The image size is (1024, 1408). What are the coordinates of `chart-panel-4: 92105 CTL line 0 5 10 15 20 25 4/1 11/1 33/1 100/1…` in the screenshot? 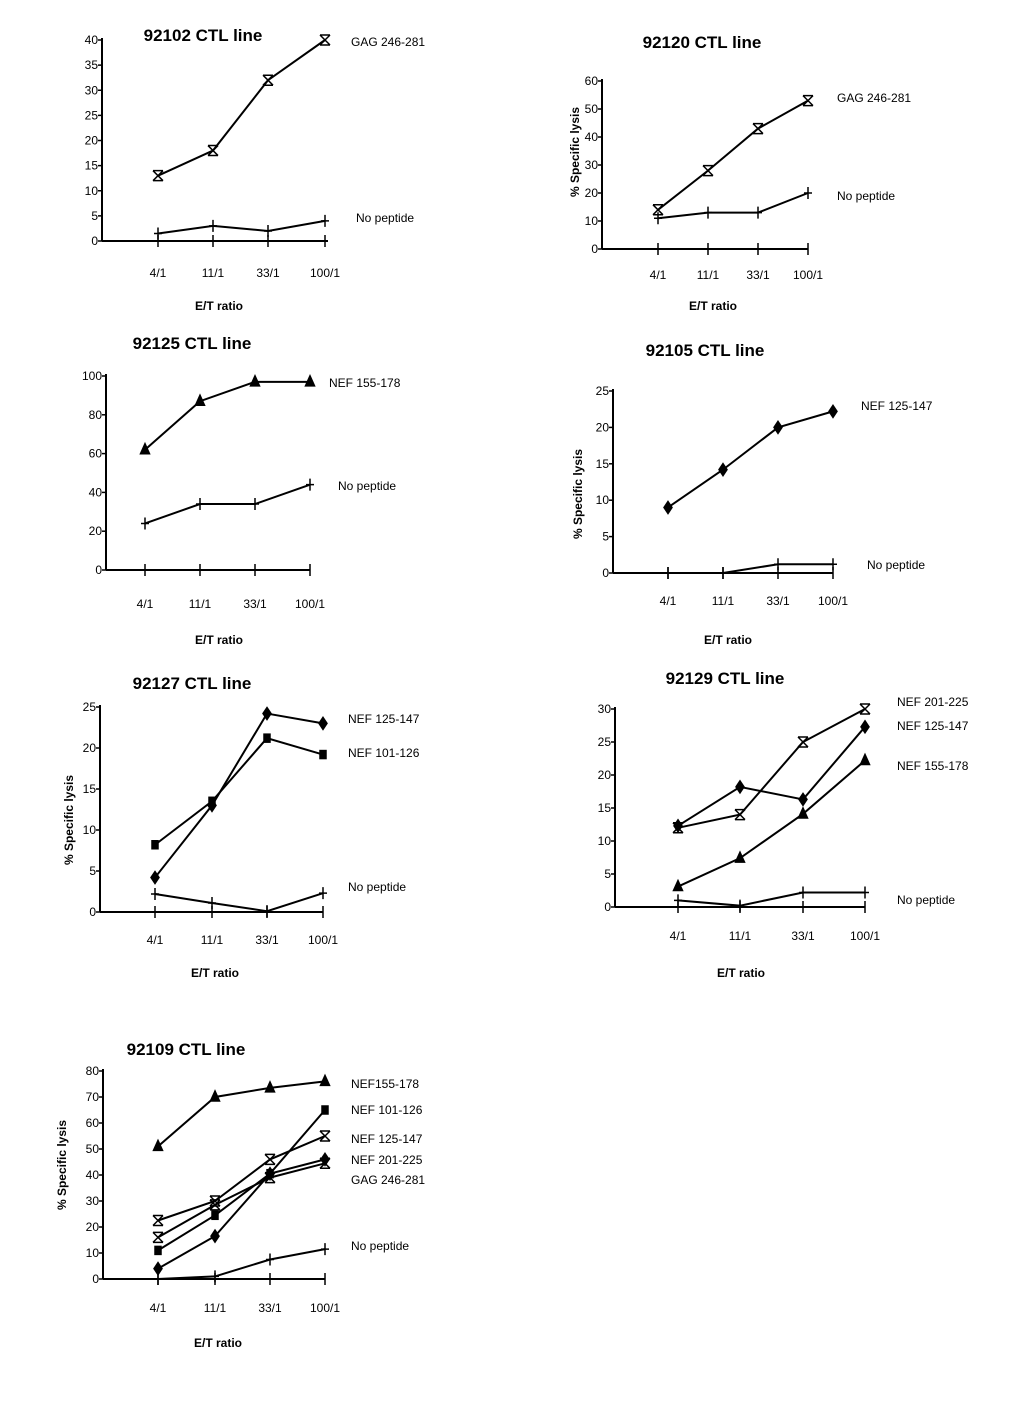 It's located at (752, 494).